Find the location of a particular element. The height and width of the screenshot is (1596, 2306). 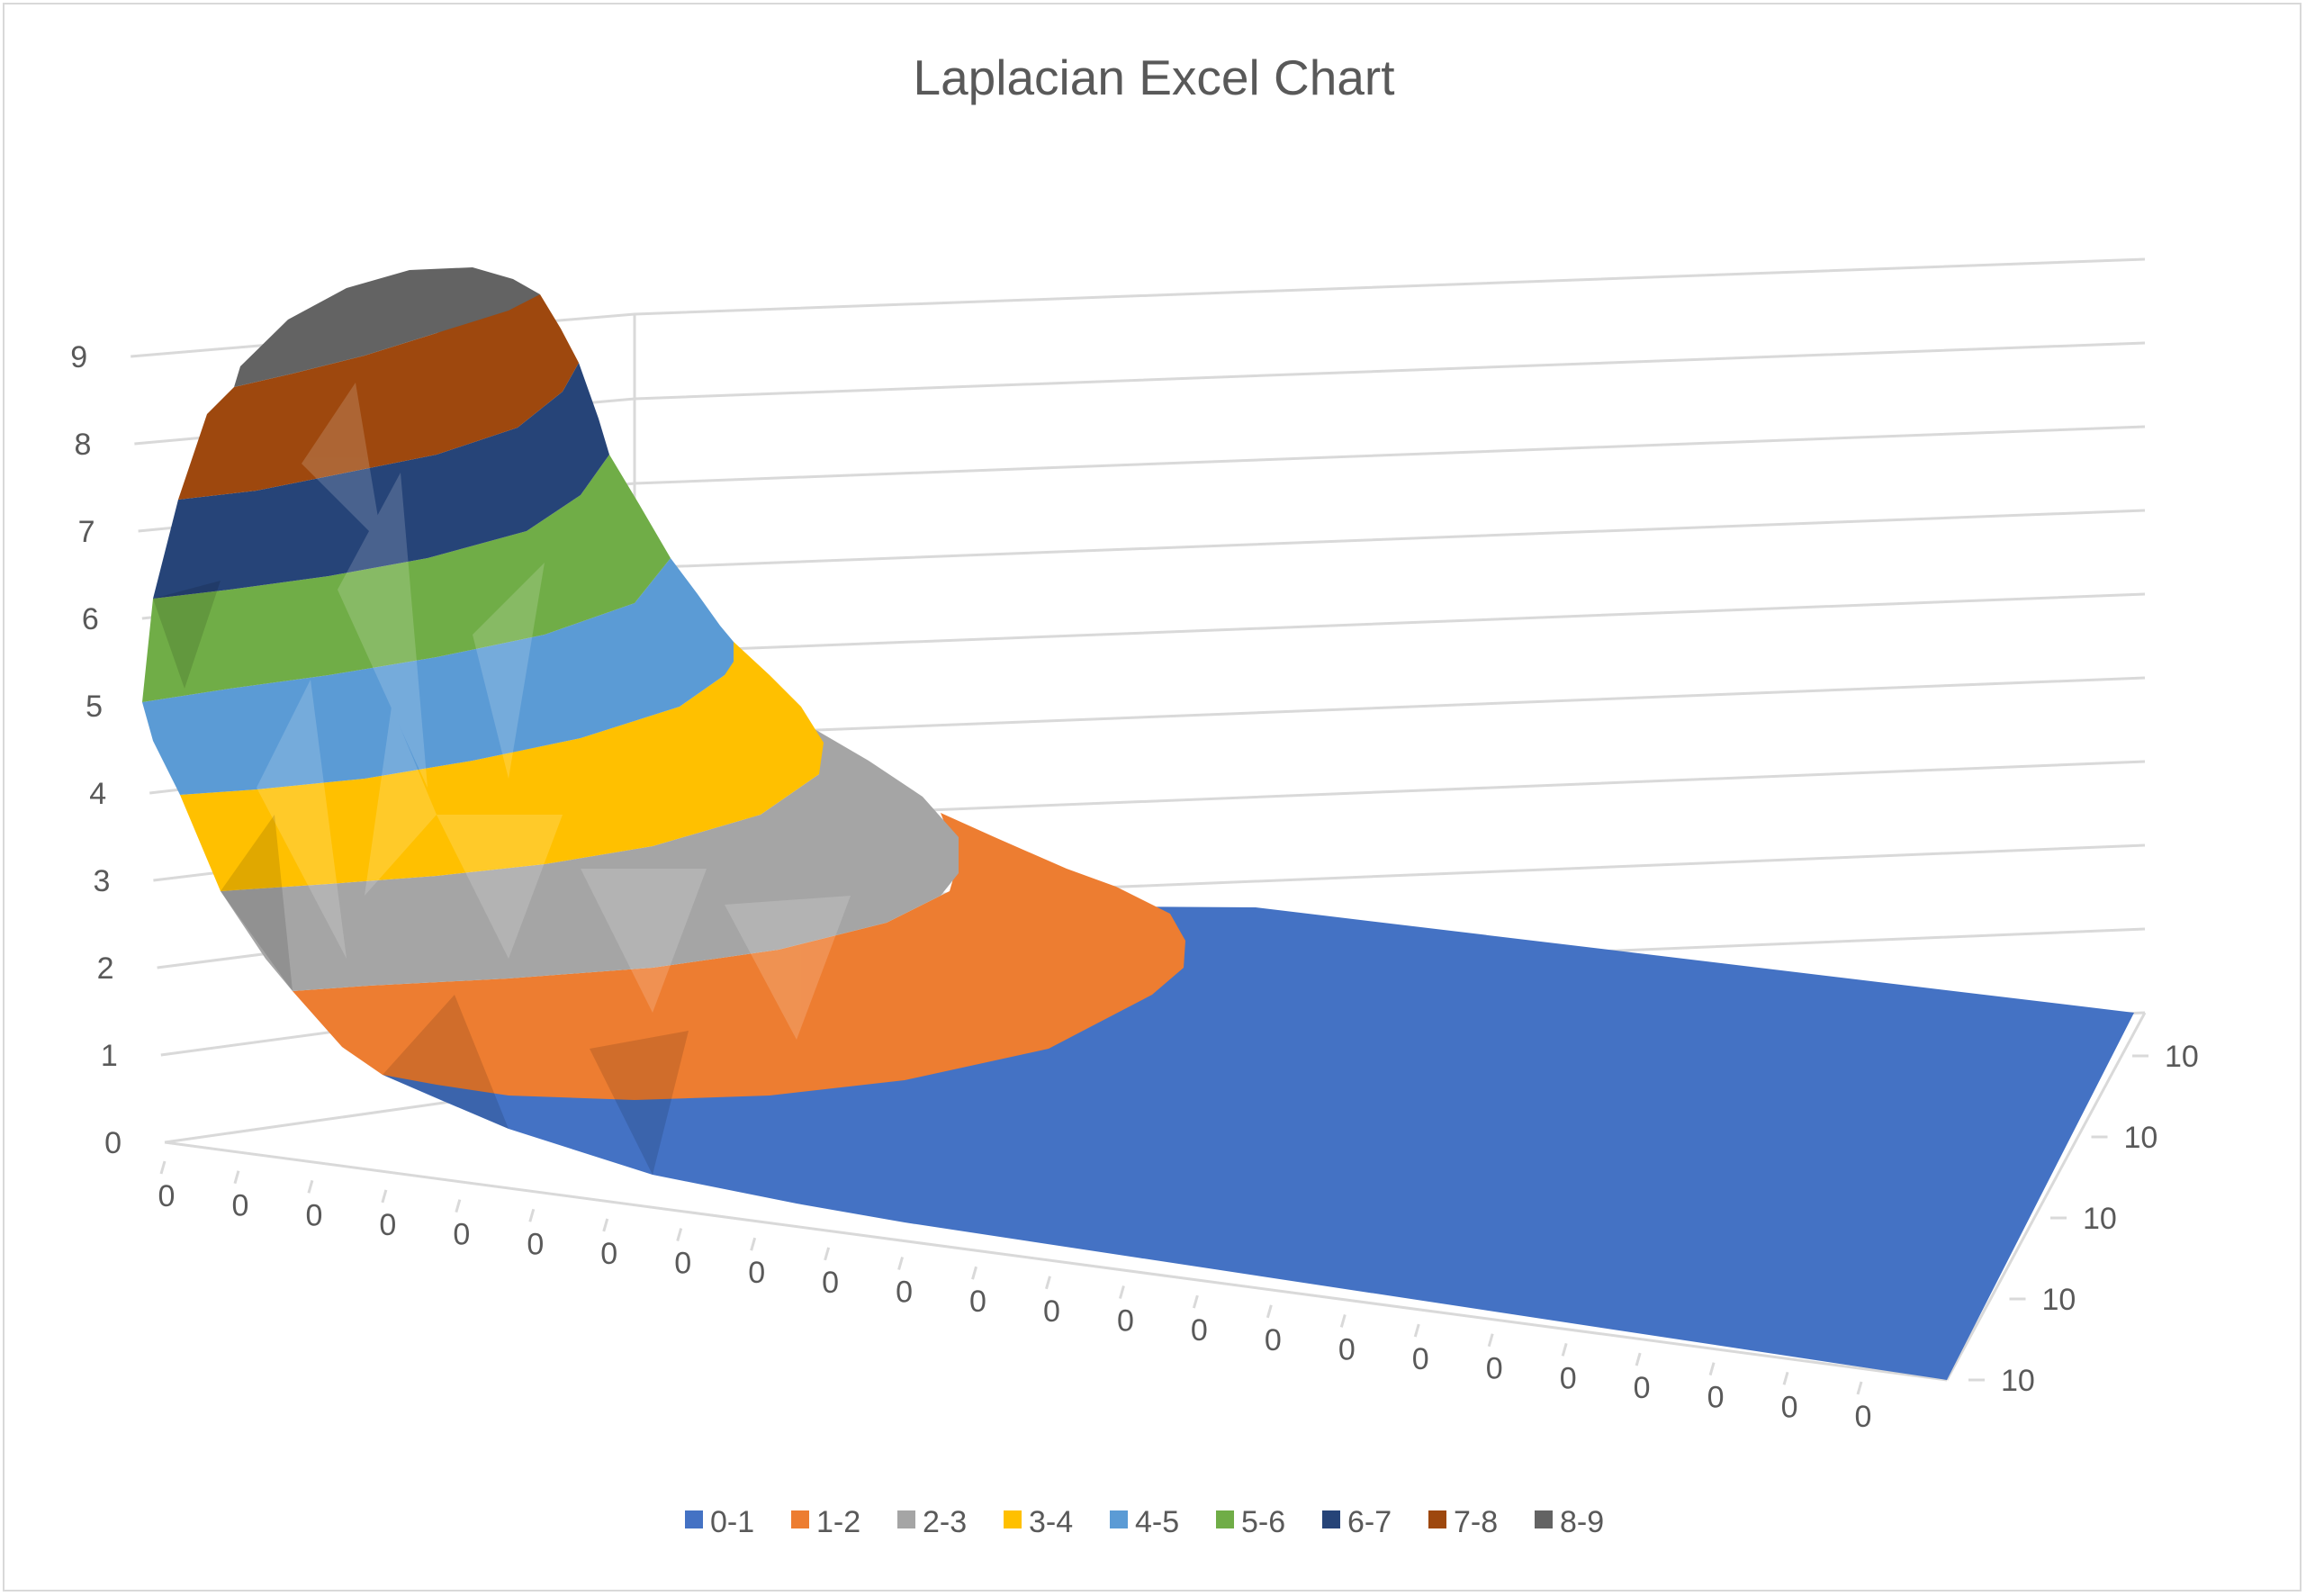

legend-item: 7-8 is located at coordinates (1463, 1522).